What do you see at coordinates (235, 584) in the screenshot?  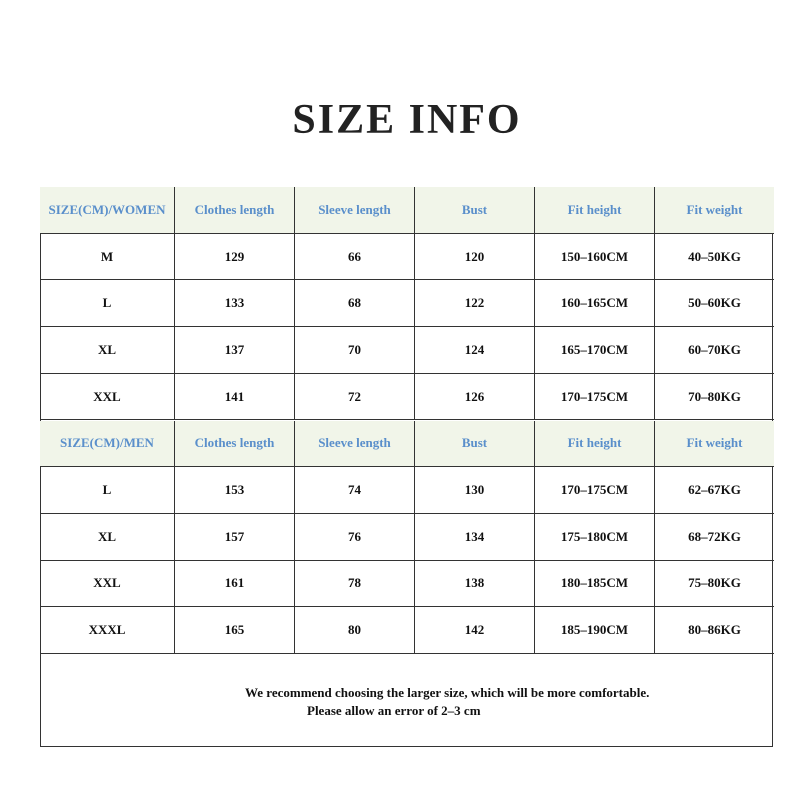 I see `table-cell: 161` at bounding box center [235, 584].